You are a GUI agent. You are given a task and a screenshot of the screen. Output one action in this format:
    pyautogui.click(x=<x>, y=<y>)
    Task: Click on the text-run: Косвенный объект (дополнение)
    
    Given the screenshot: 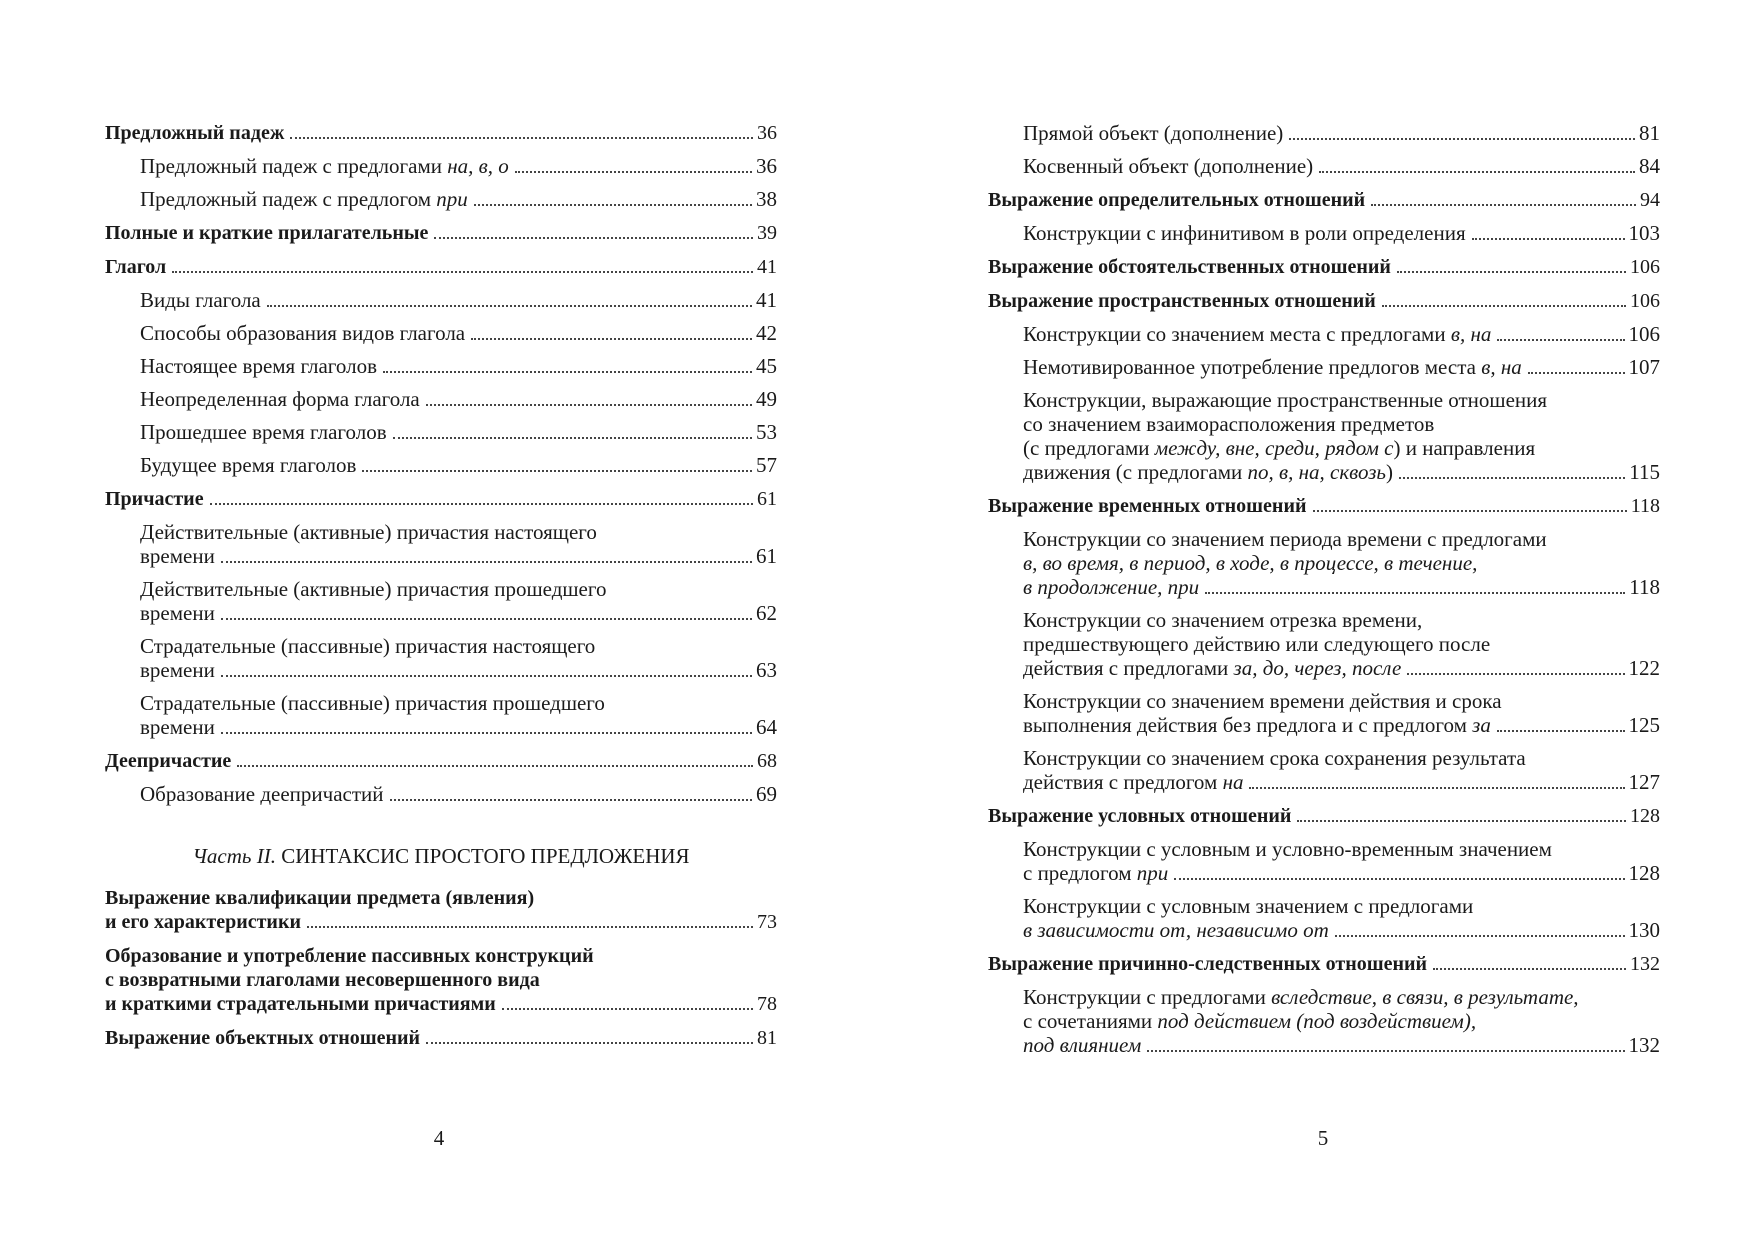 What is the action you would take?
    pyautogui.click(x=1168, y=166)
    